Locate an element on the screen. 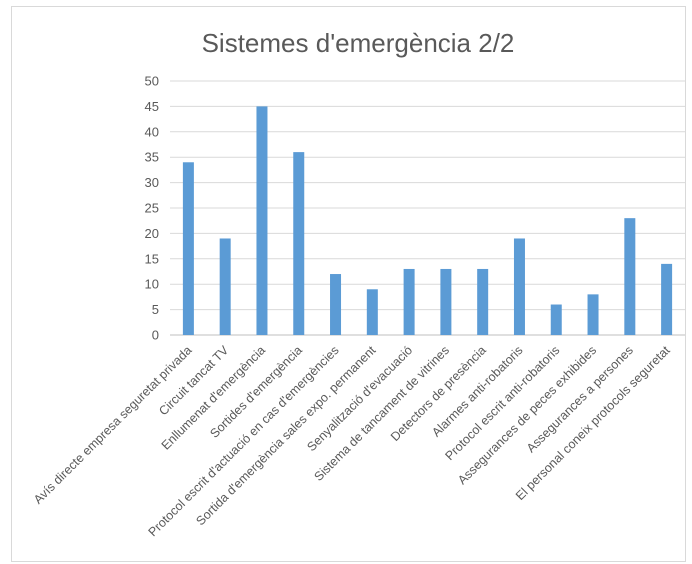  y-tick-label: 45 is located at coordinates (152, 106).